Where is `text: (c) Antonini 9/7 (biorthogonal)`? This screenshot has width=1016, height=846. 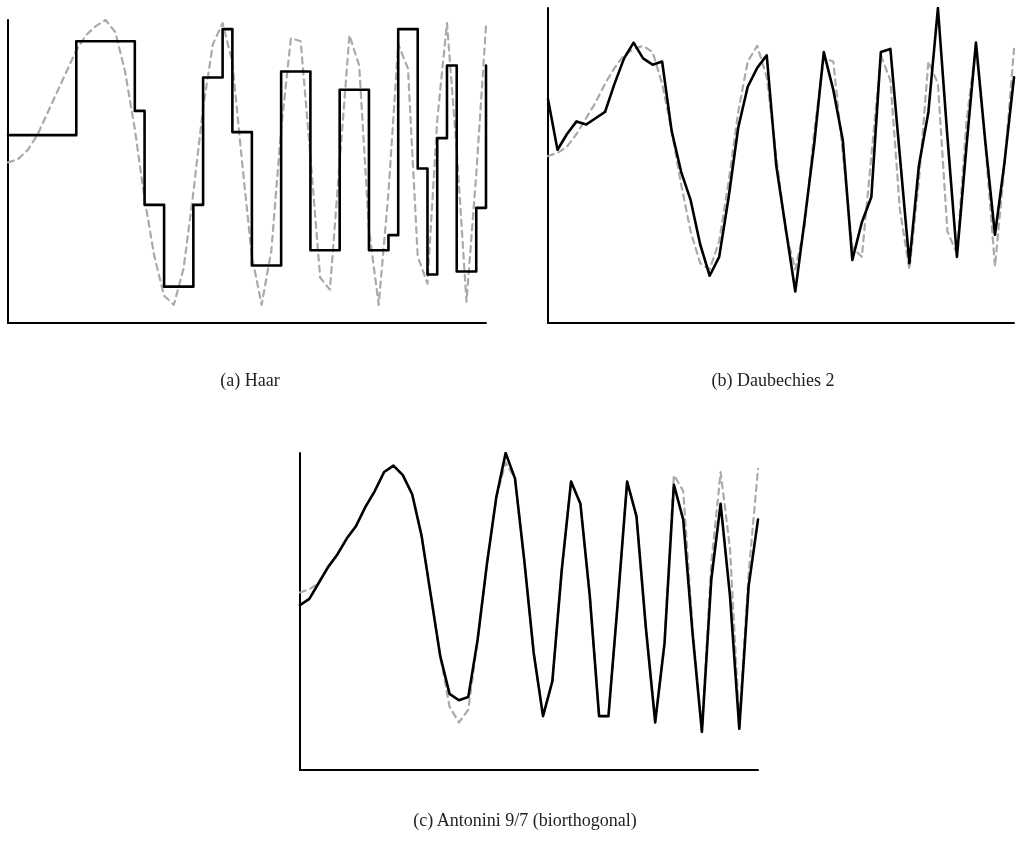 text: (c) Antonini 9/7 (biorthogonal) is located at coordinates (525, 820).